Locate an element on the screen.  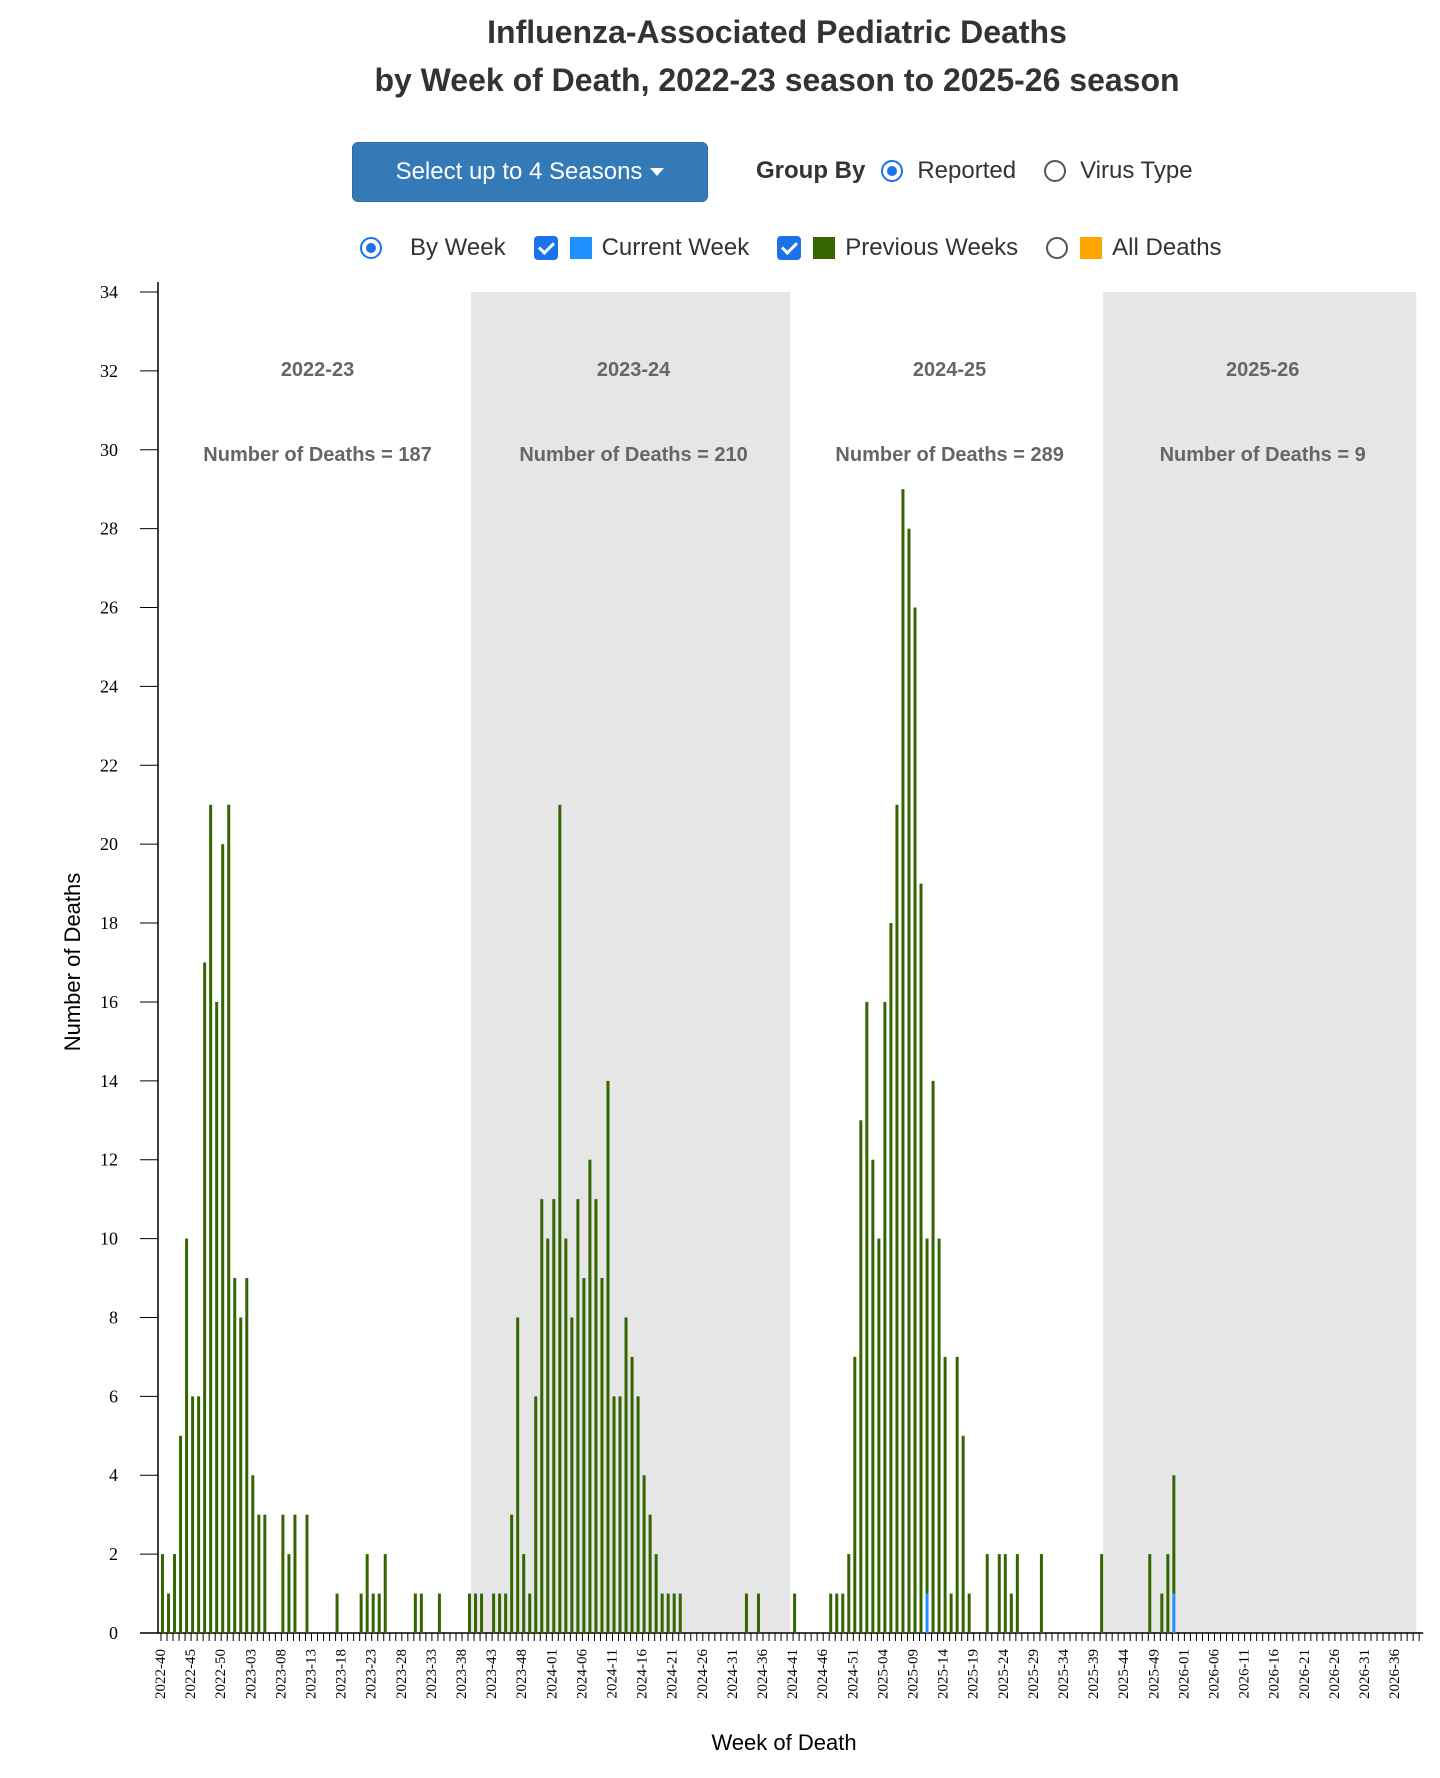
y-tick-label: 10 is located at coordinates (109, 1239).